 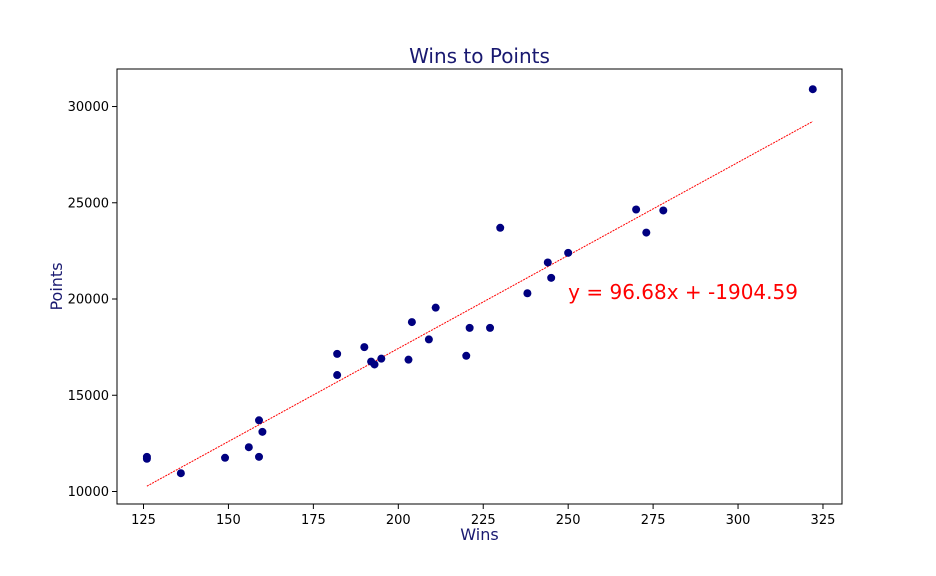 I want to click on y-tick-label: 25000, so click(x=88, y=203).